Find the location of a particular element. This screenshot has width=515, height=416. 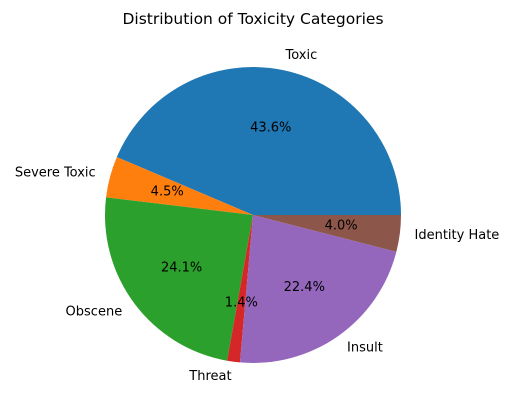

slice-label-threat: Threat is located at coordinates (209, 376).